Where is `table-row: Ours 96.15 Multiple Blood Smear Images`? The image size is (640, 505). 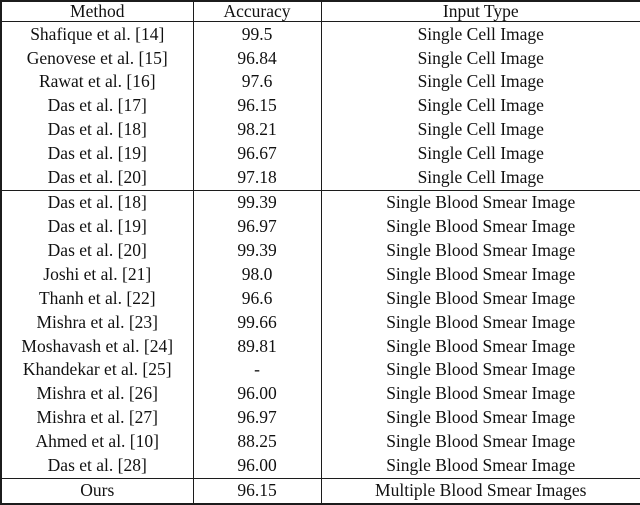 table-row: Ours 96.15 Multiple Blood Smear Images is located at coordinates (320, 490).